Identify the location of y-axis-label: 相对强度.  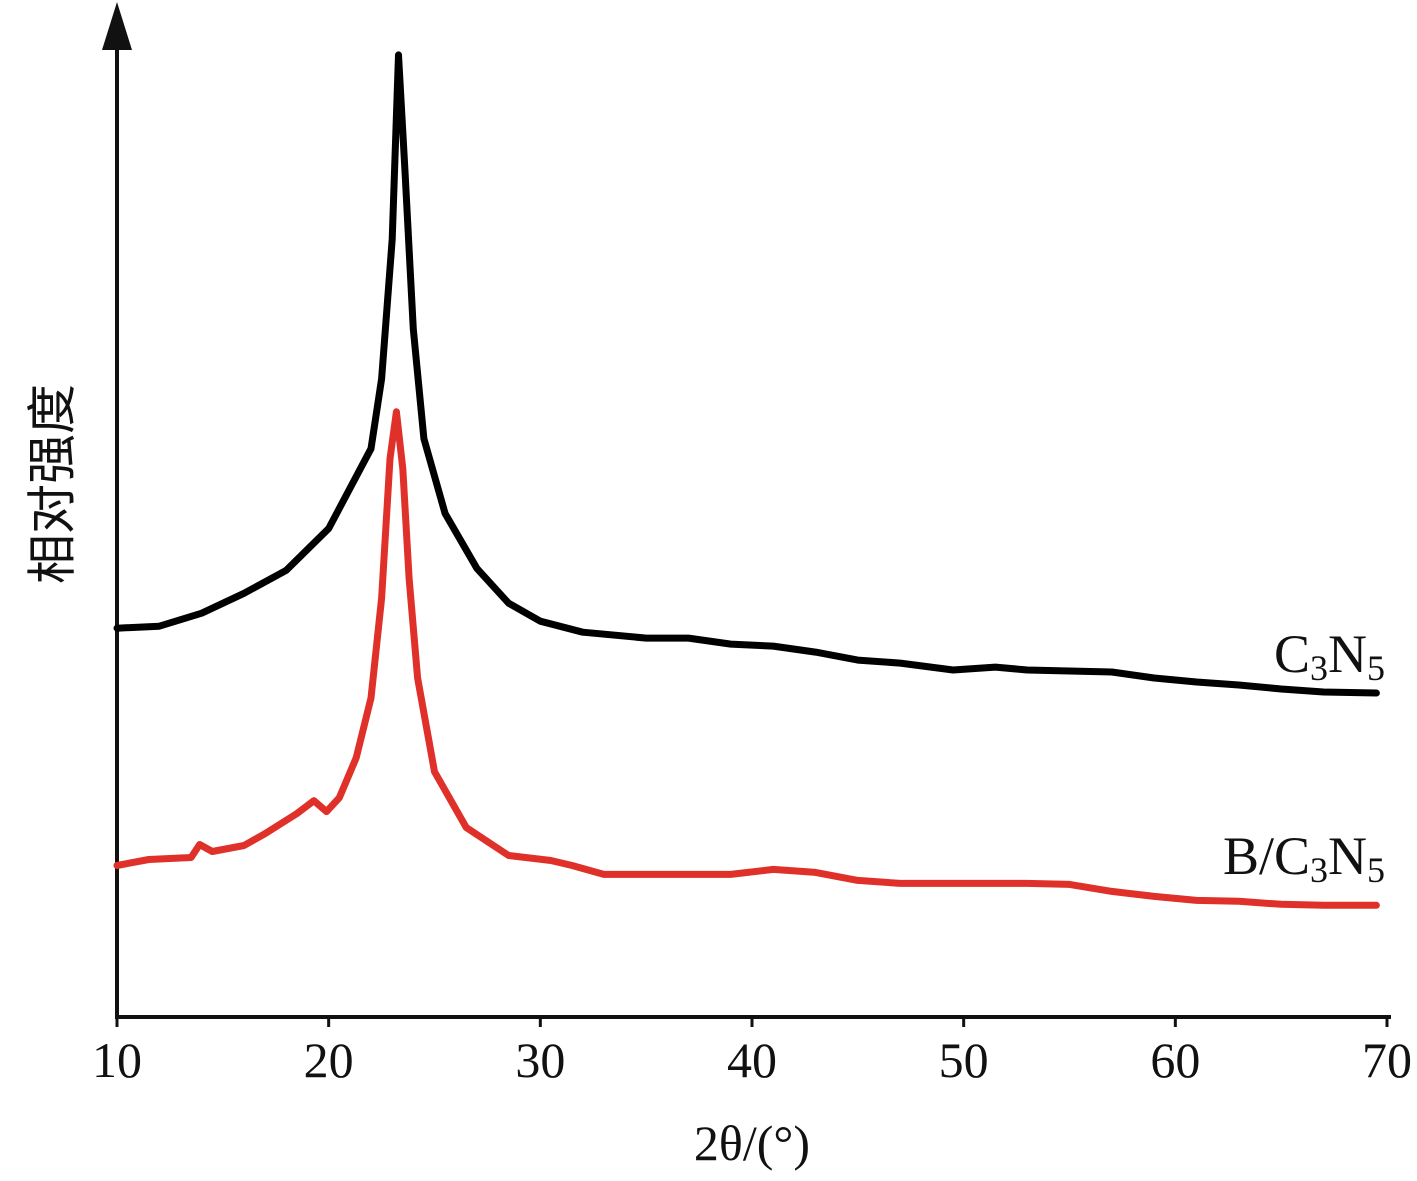
(52, 484).